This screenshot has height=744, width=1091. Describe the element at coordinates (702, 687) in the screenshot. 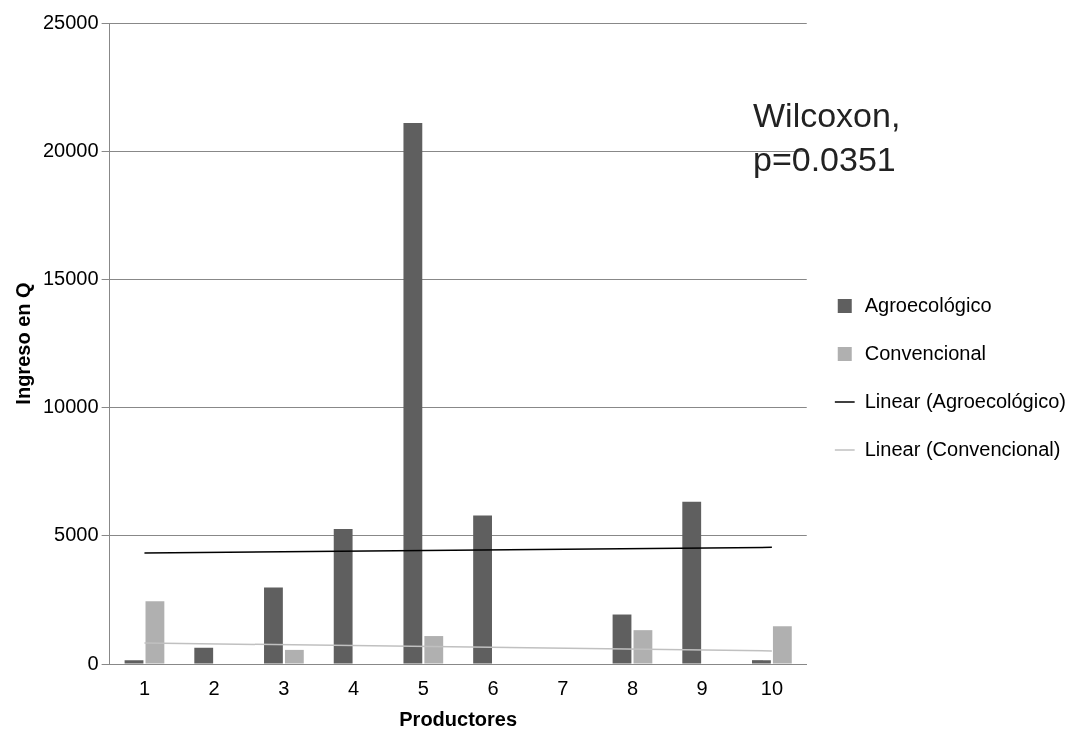

I see `x-tick-label: 9` at that location.